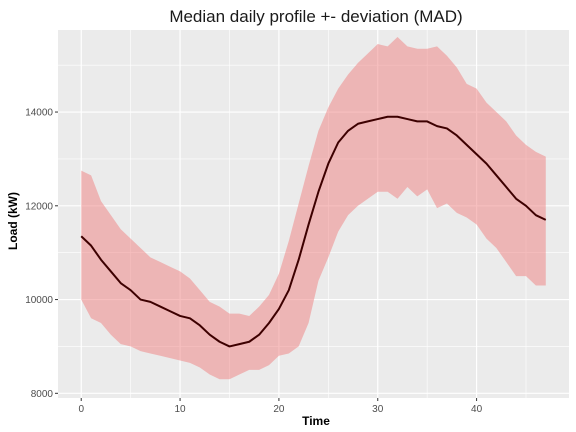 The image size is (576, 432). I want to click on x-tick-label: 40, so click(477, 409).